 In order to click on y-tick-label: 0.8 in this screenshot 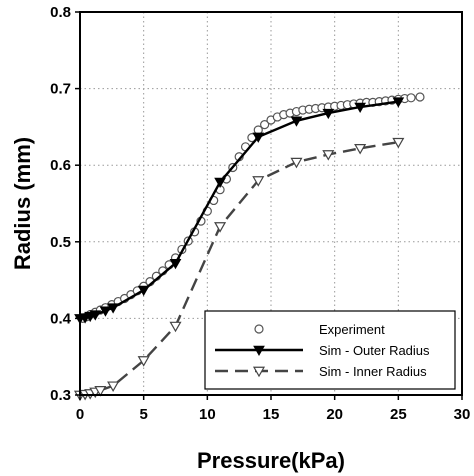, I will do `click(60, 12)`.